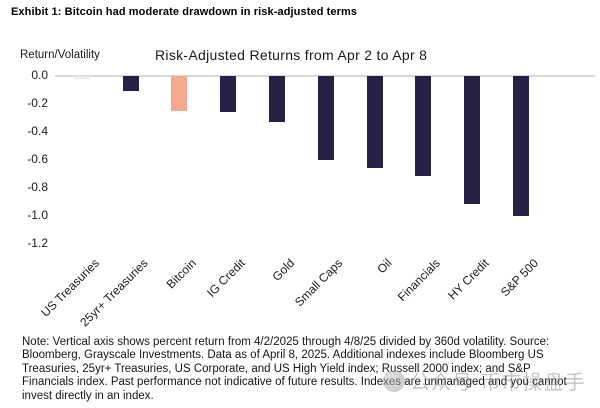 The width and height of the screenshot is (600, 408). What do you see at coordinates (37, 131) in the screenshot?
I see `y-tick-label: -0.4` at bounding box center [37, 131].